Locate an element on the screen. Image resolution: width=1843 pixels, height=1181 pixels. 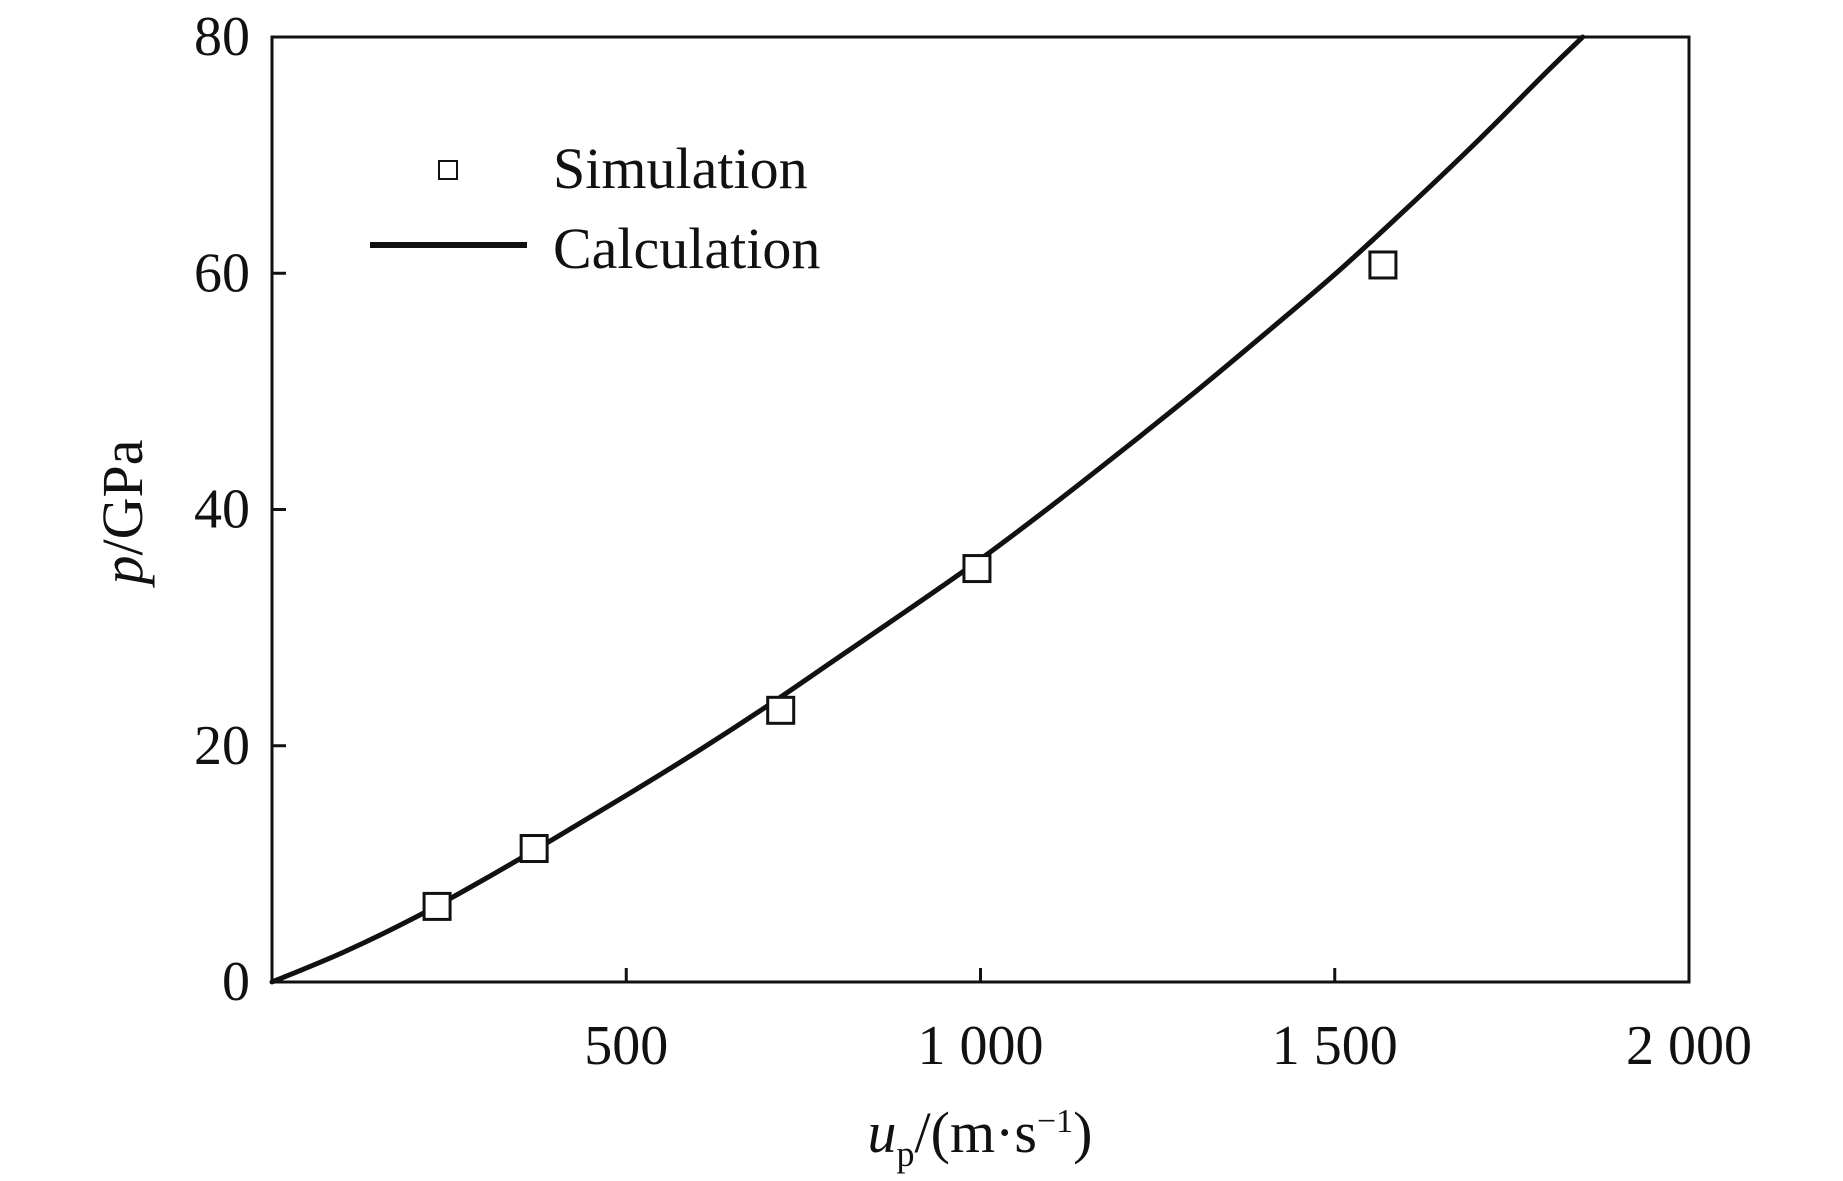
y-tick-label: 40 is located at coordinates (222, 510).